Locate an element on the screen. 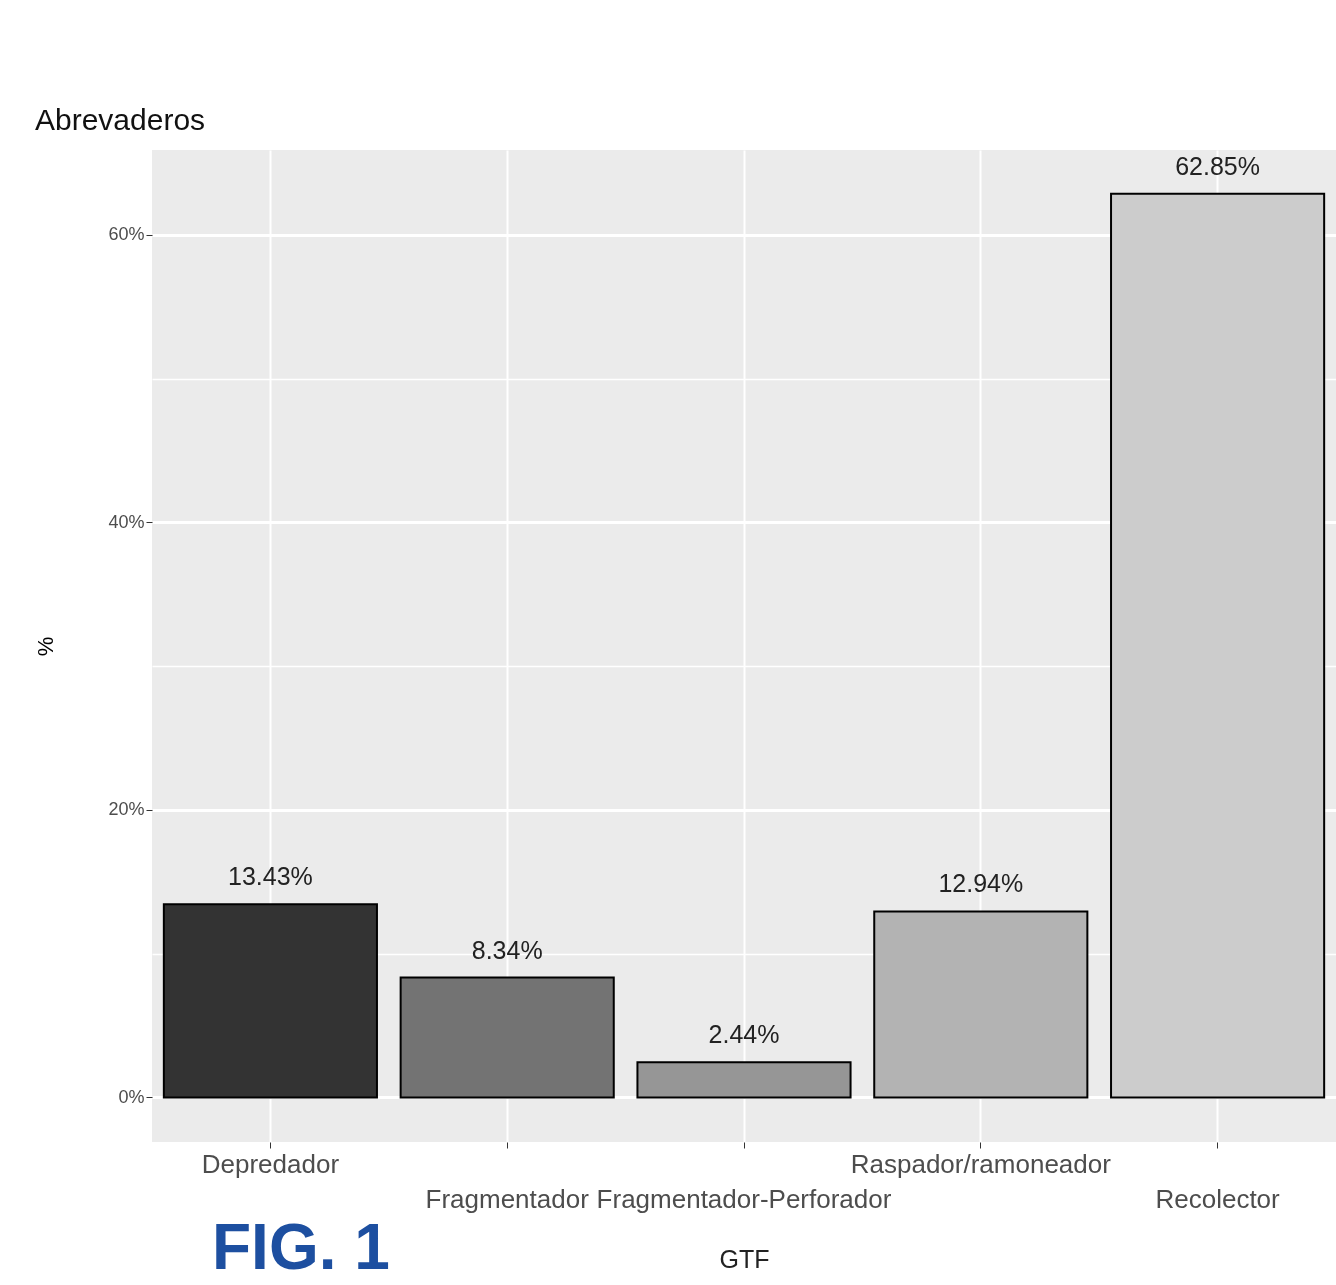  y-tick-label: 40% is located at coordinates (126, 521).